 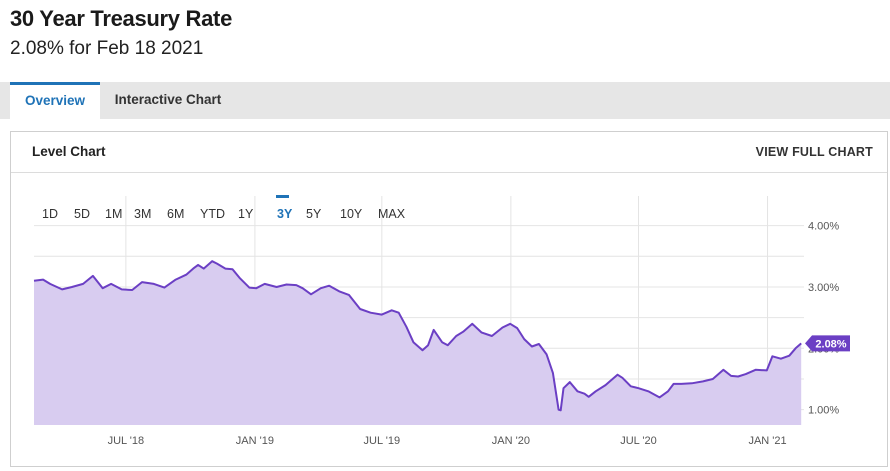 What do you see at coordinates (351, 214) in the screenshot?
I see `range-button-10y: 10Y` at bounding box center [351, 214].